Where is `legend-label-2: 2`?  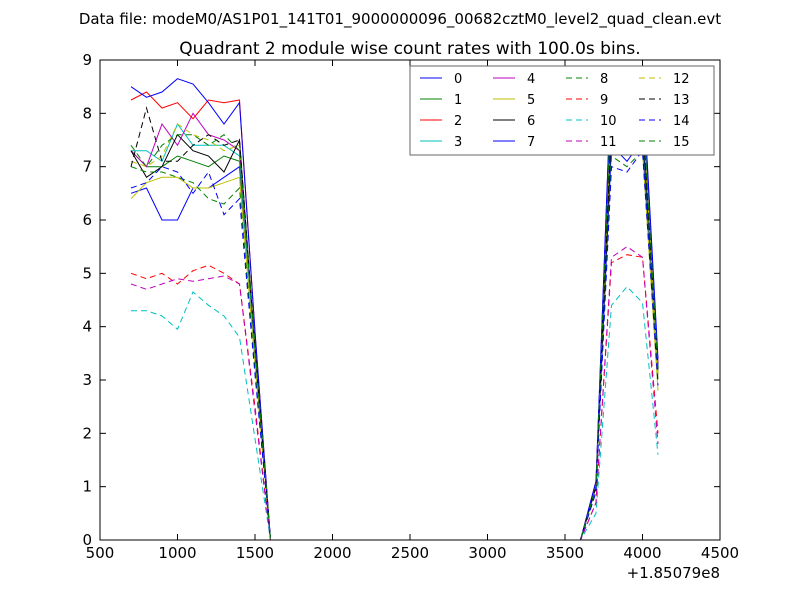 legend-label-2: 2 is located at coordinates (458, 121).